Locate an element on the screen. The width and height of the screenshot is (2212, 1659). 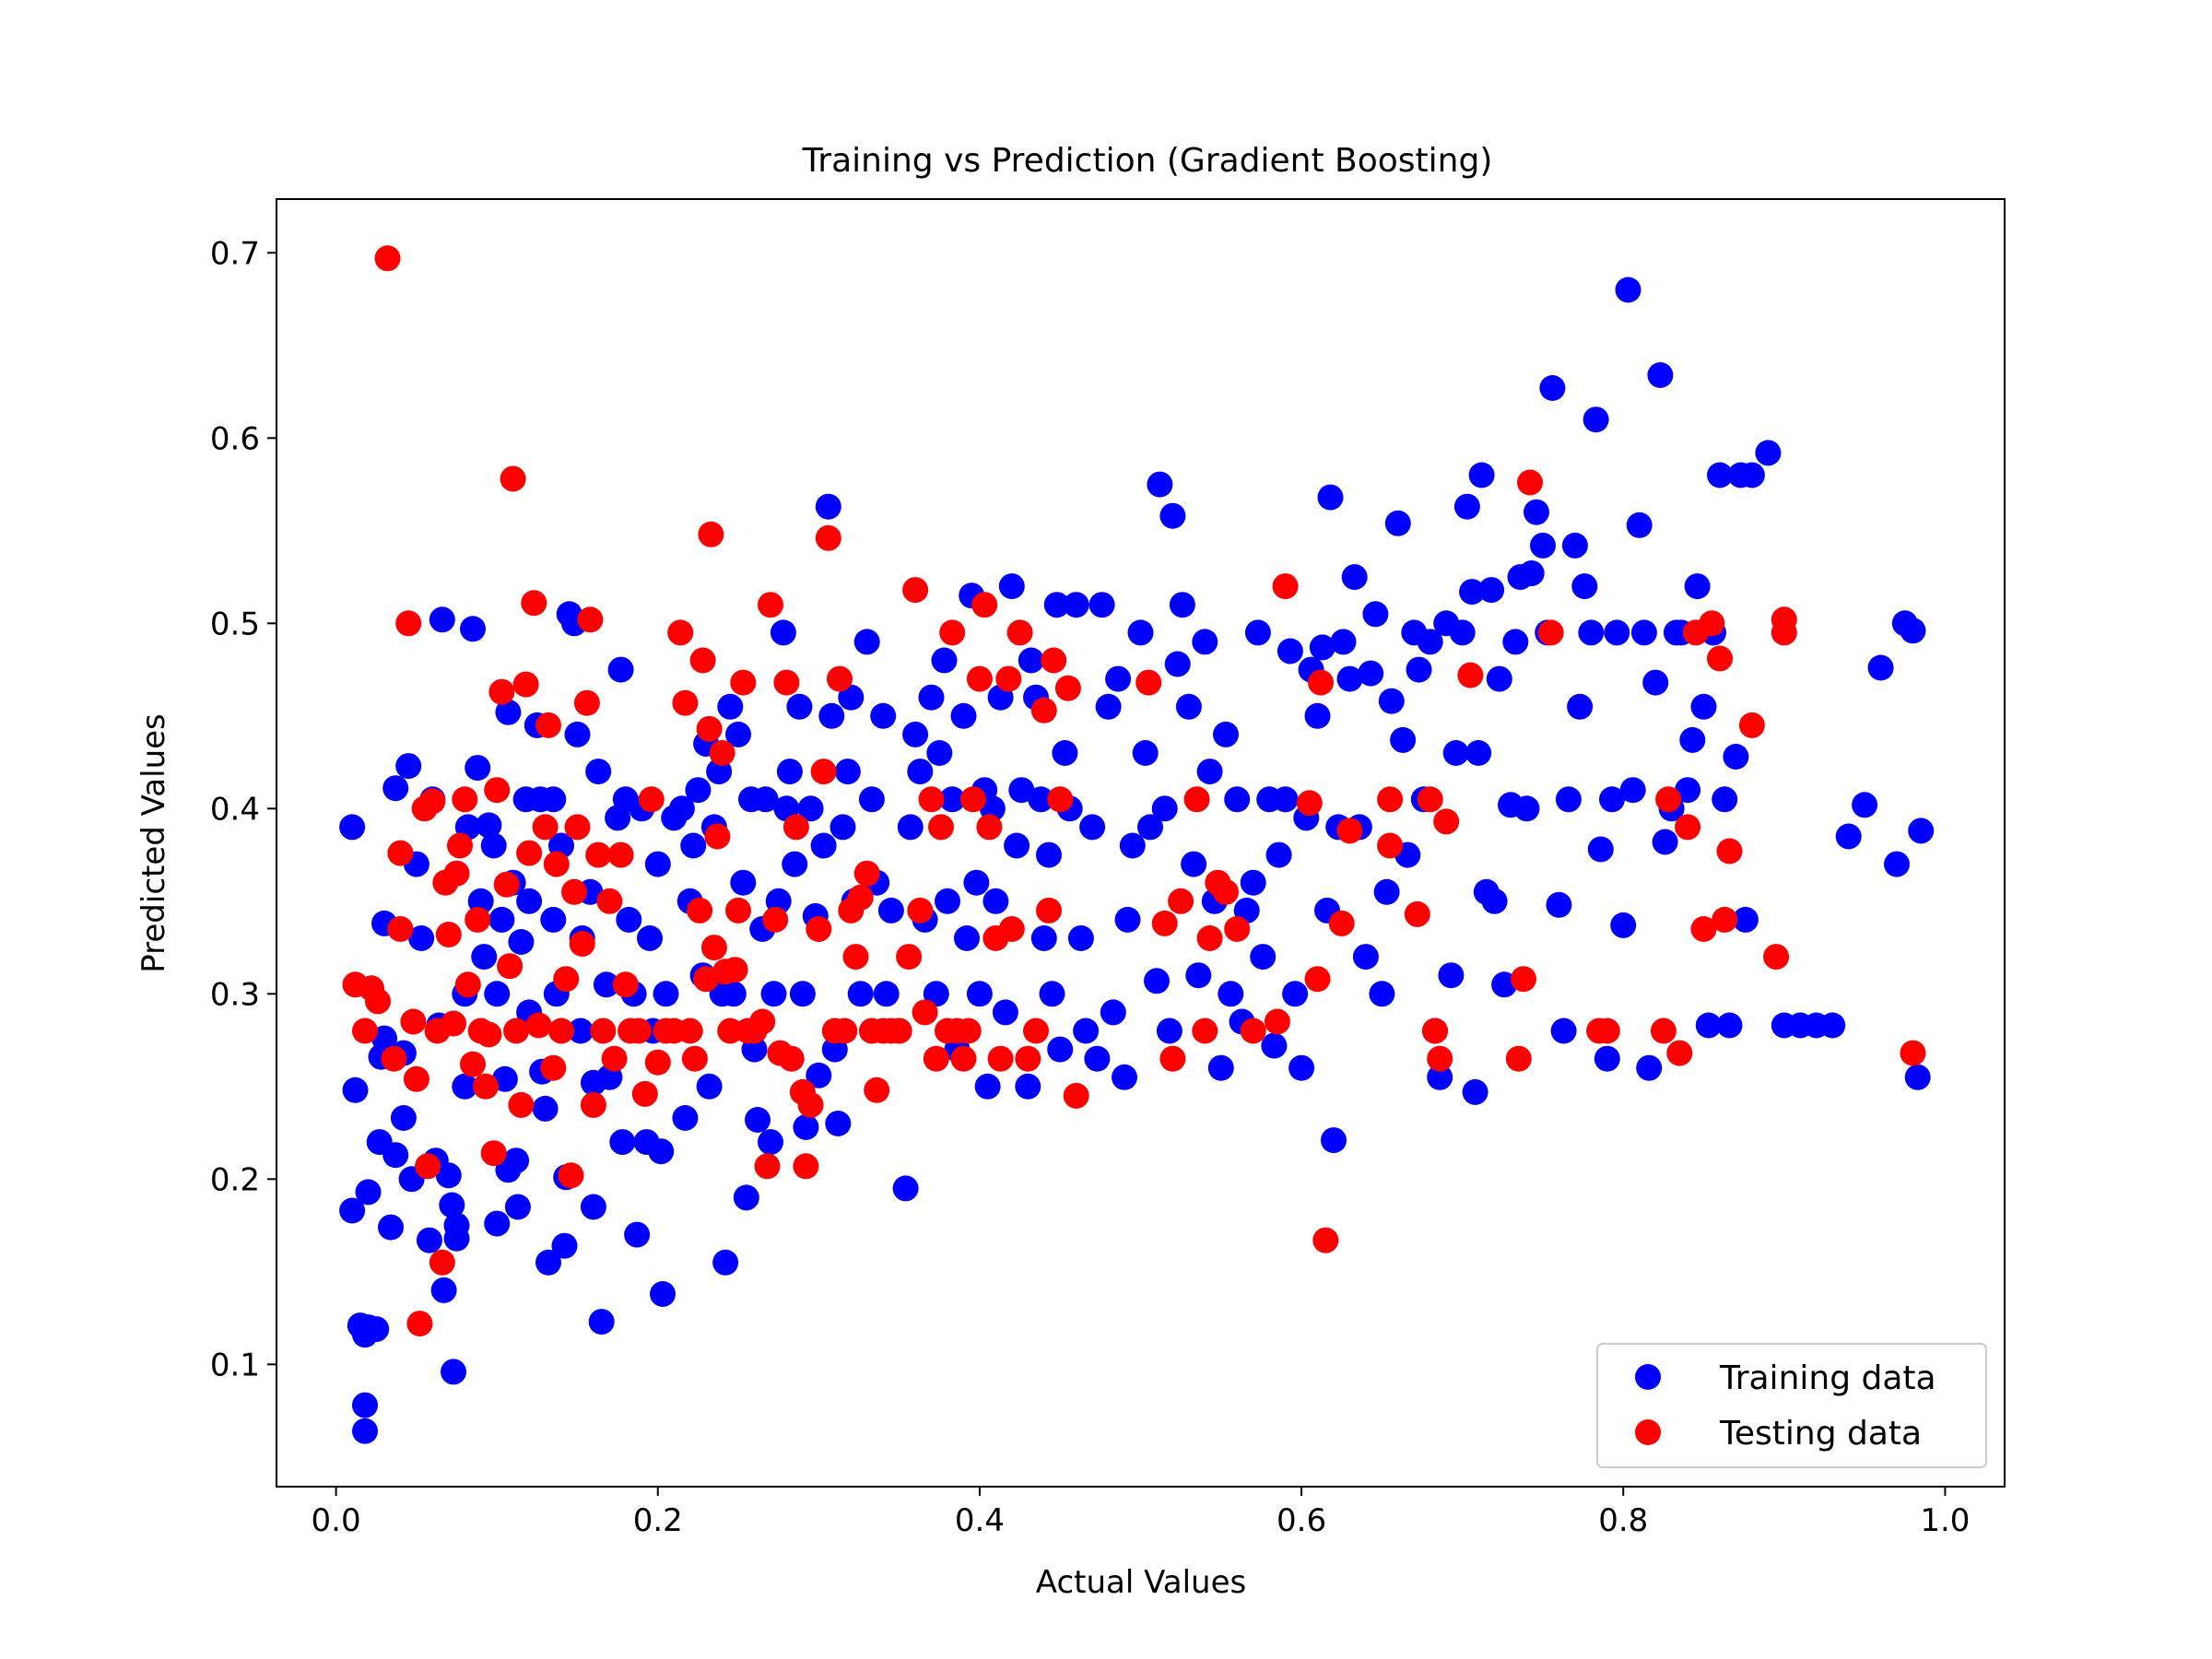
y-tick-label: 0.1 is located at coordinates (235, 1365).